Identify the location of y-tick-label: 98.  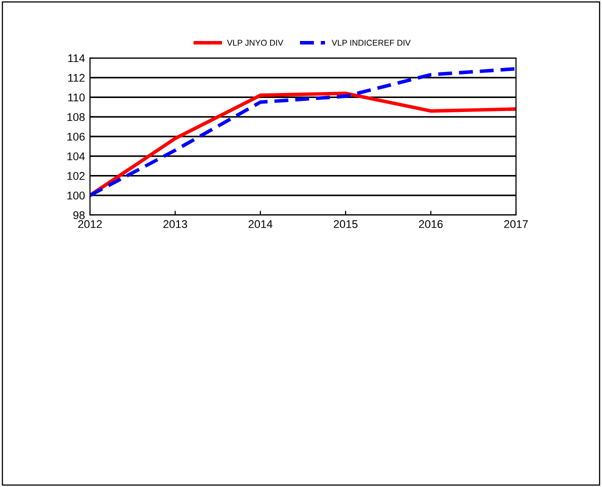
(79, 215).